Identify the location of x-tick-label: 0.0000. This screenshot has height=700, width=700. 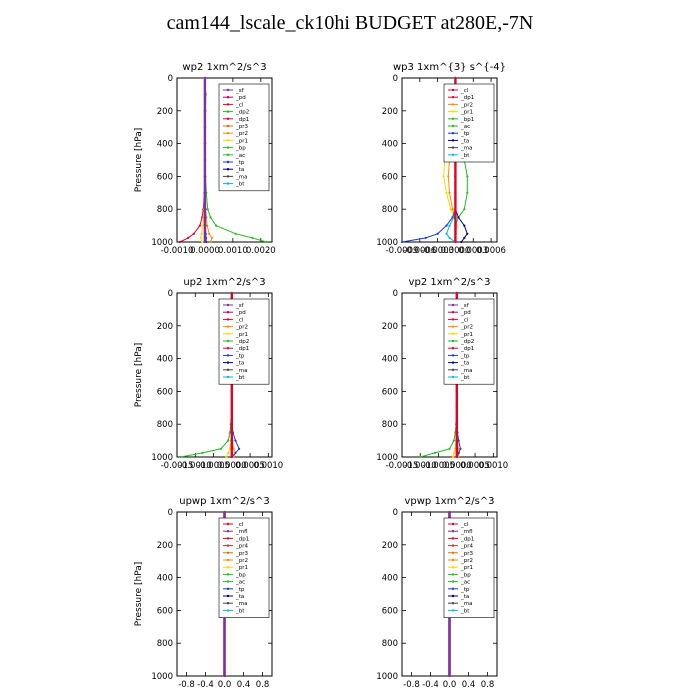
(457, 466).